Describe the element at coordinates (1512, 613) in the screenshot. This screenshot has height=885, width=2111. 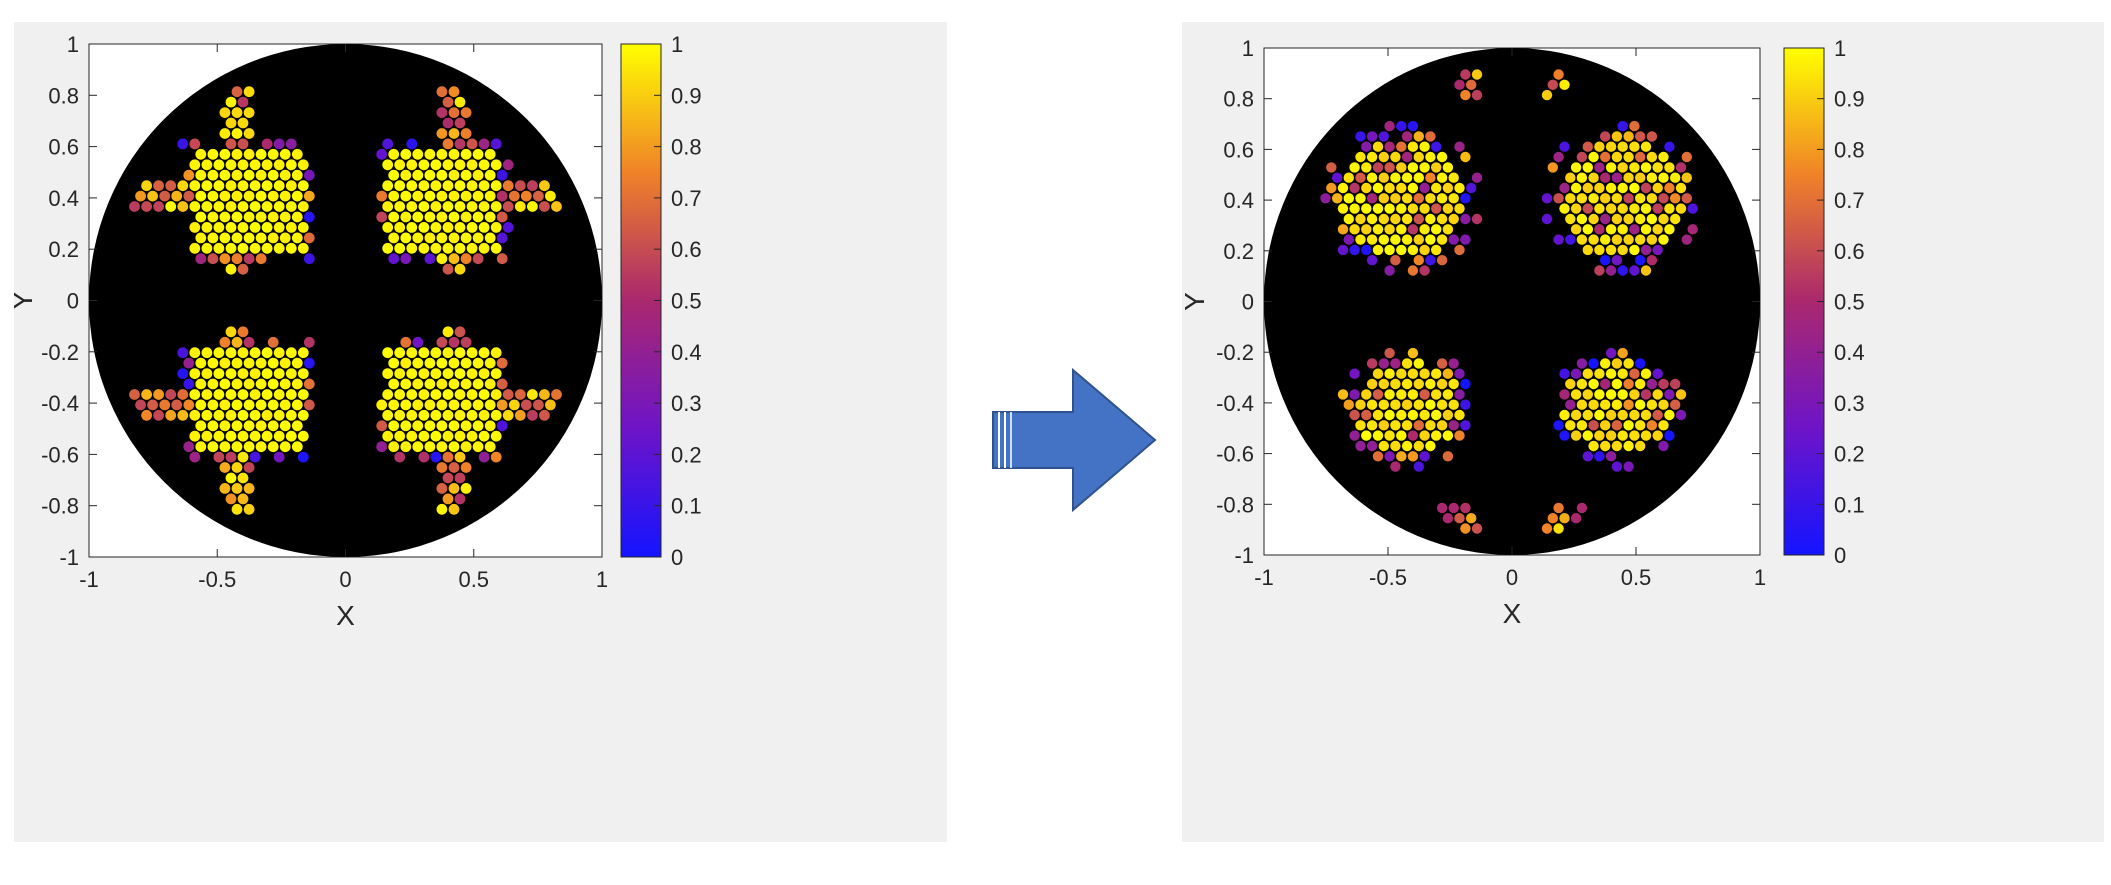
I see `x-axis-label: X` at that location.